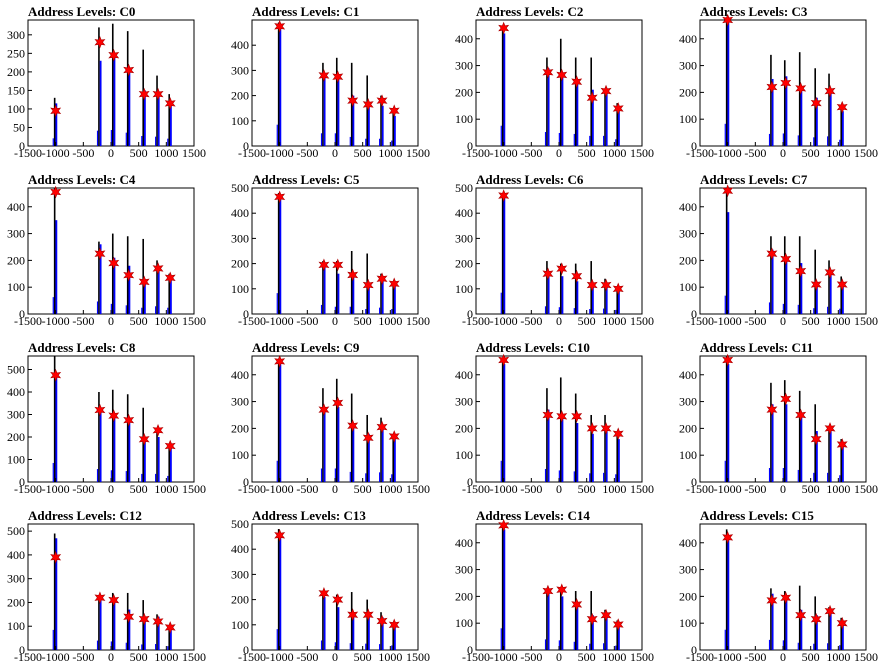  Describe the element at coordinates (504, 321) in the screenshot. I see `x-tick-label: -1000` at that location.